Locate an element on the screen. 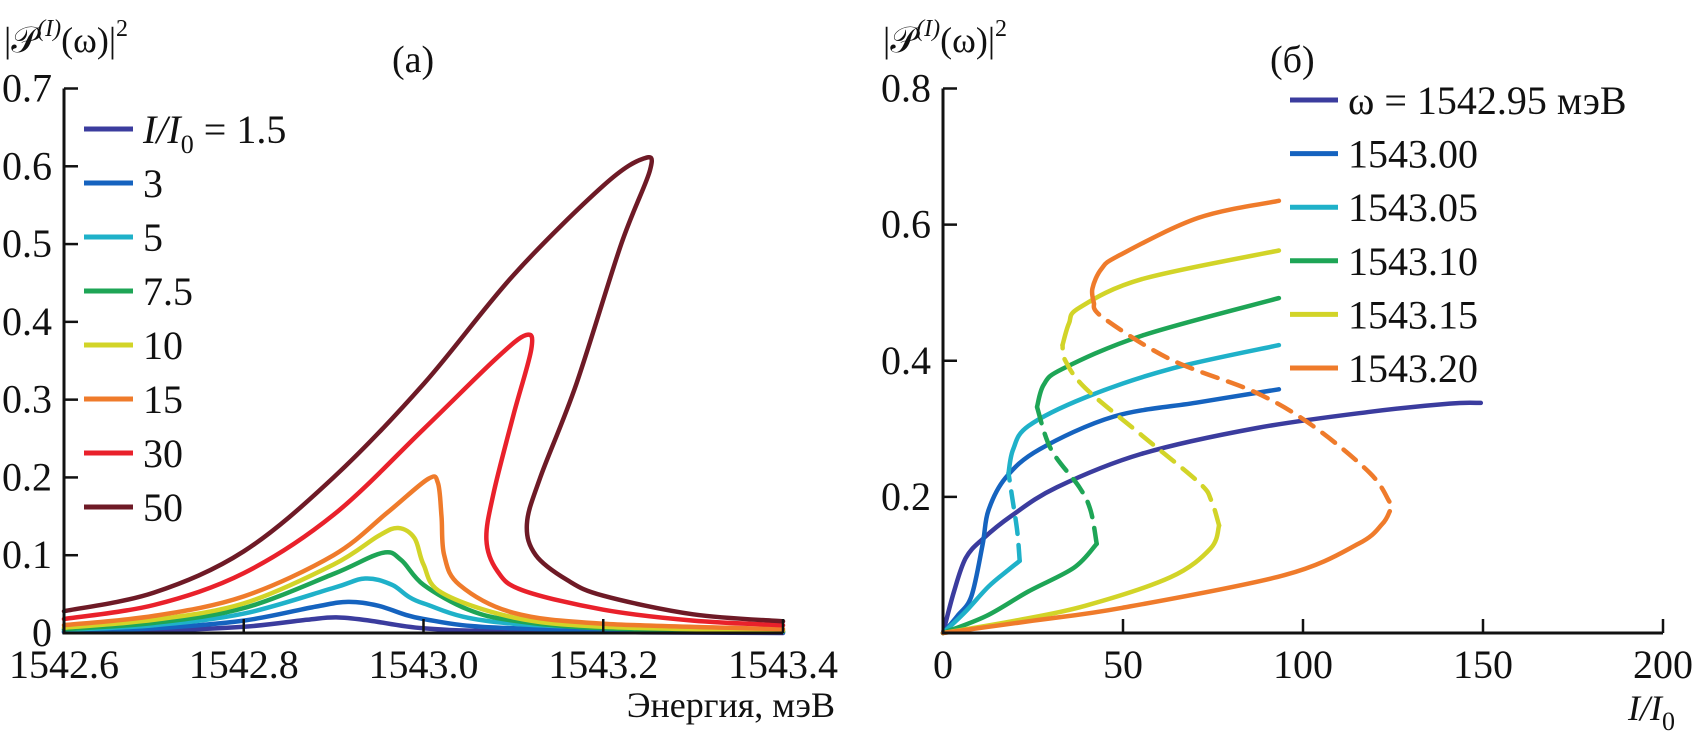  x-tick-label: 150 is located at coordinates (1483, 664).